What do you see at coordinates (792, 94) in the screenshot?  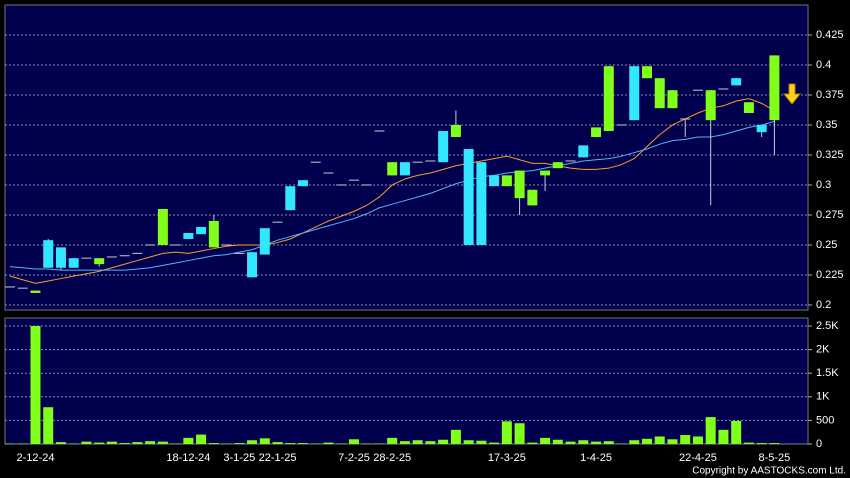 I see `signal-arrow` at bounding box center [792, 94].